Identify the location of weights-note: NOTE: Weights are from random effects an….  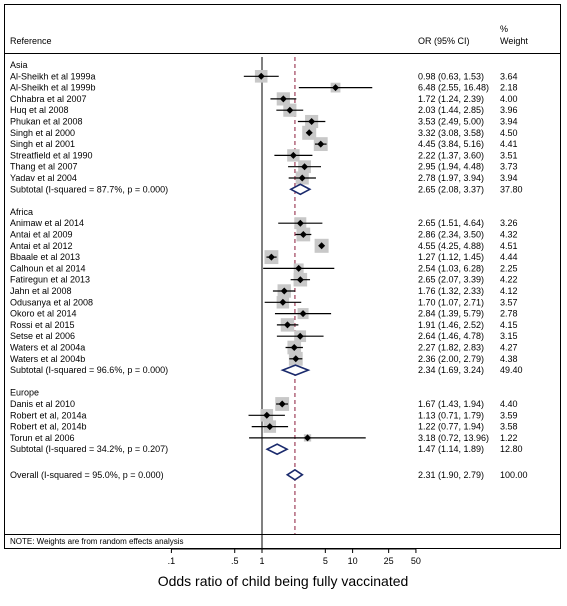
(97, 541).